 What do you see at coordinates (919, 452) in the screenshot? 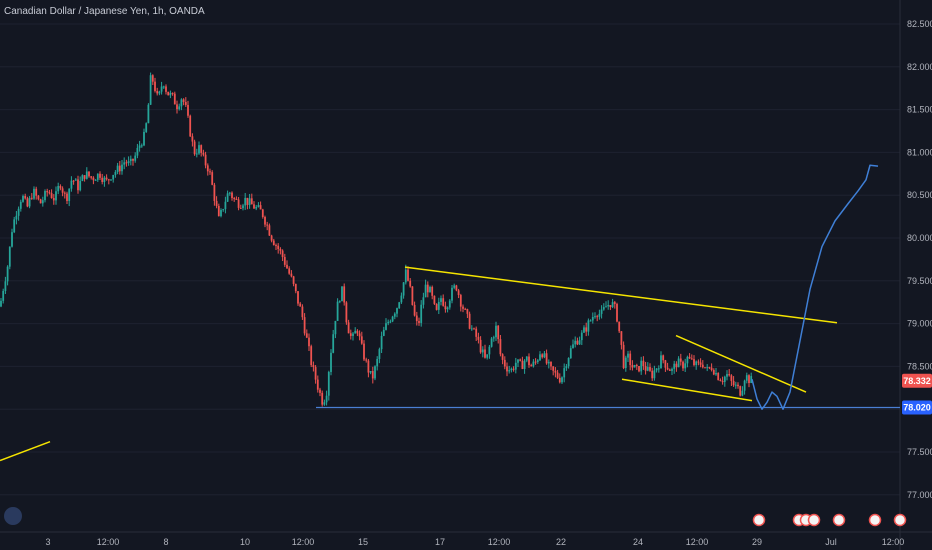
I see `y-tick-label: 77.500` at bounding box center [919, 452].